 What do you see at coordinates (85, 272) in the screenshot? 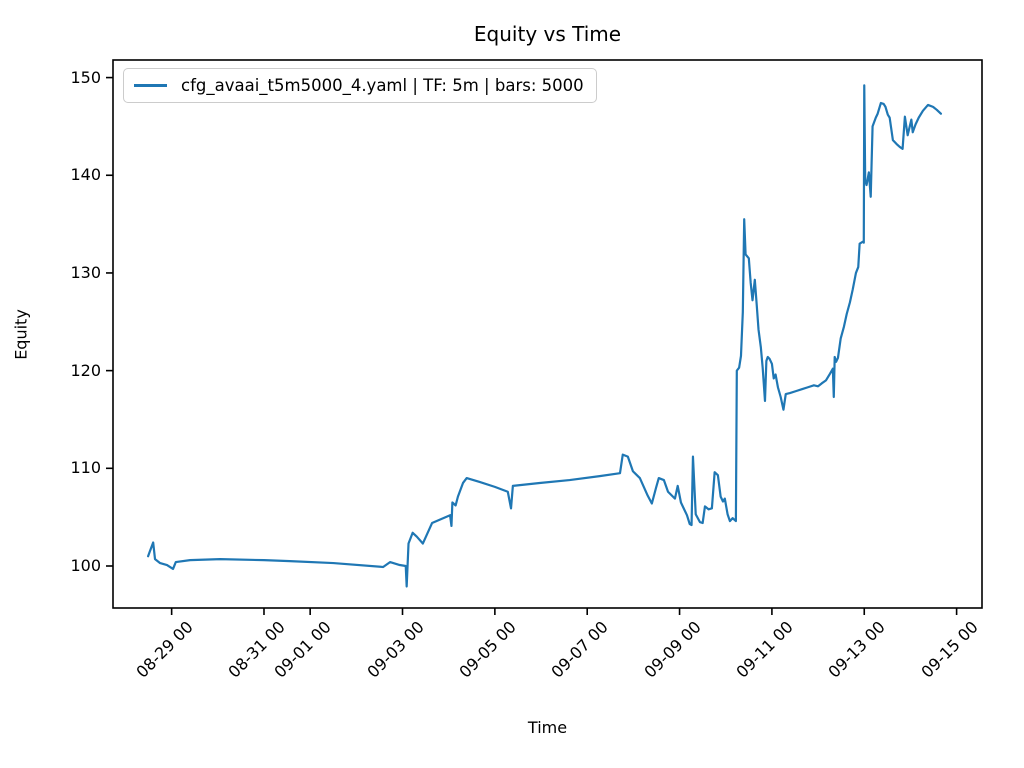
I see `y-tick-label: 130` at bounding box center [85, 272].